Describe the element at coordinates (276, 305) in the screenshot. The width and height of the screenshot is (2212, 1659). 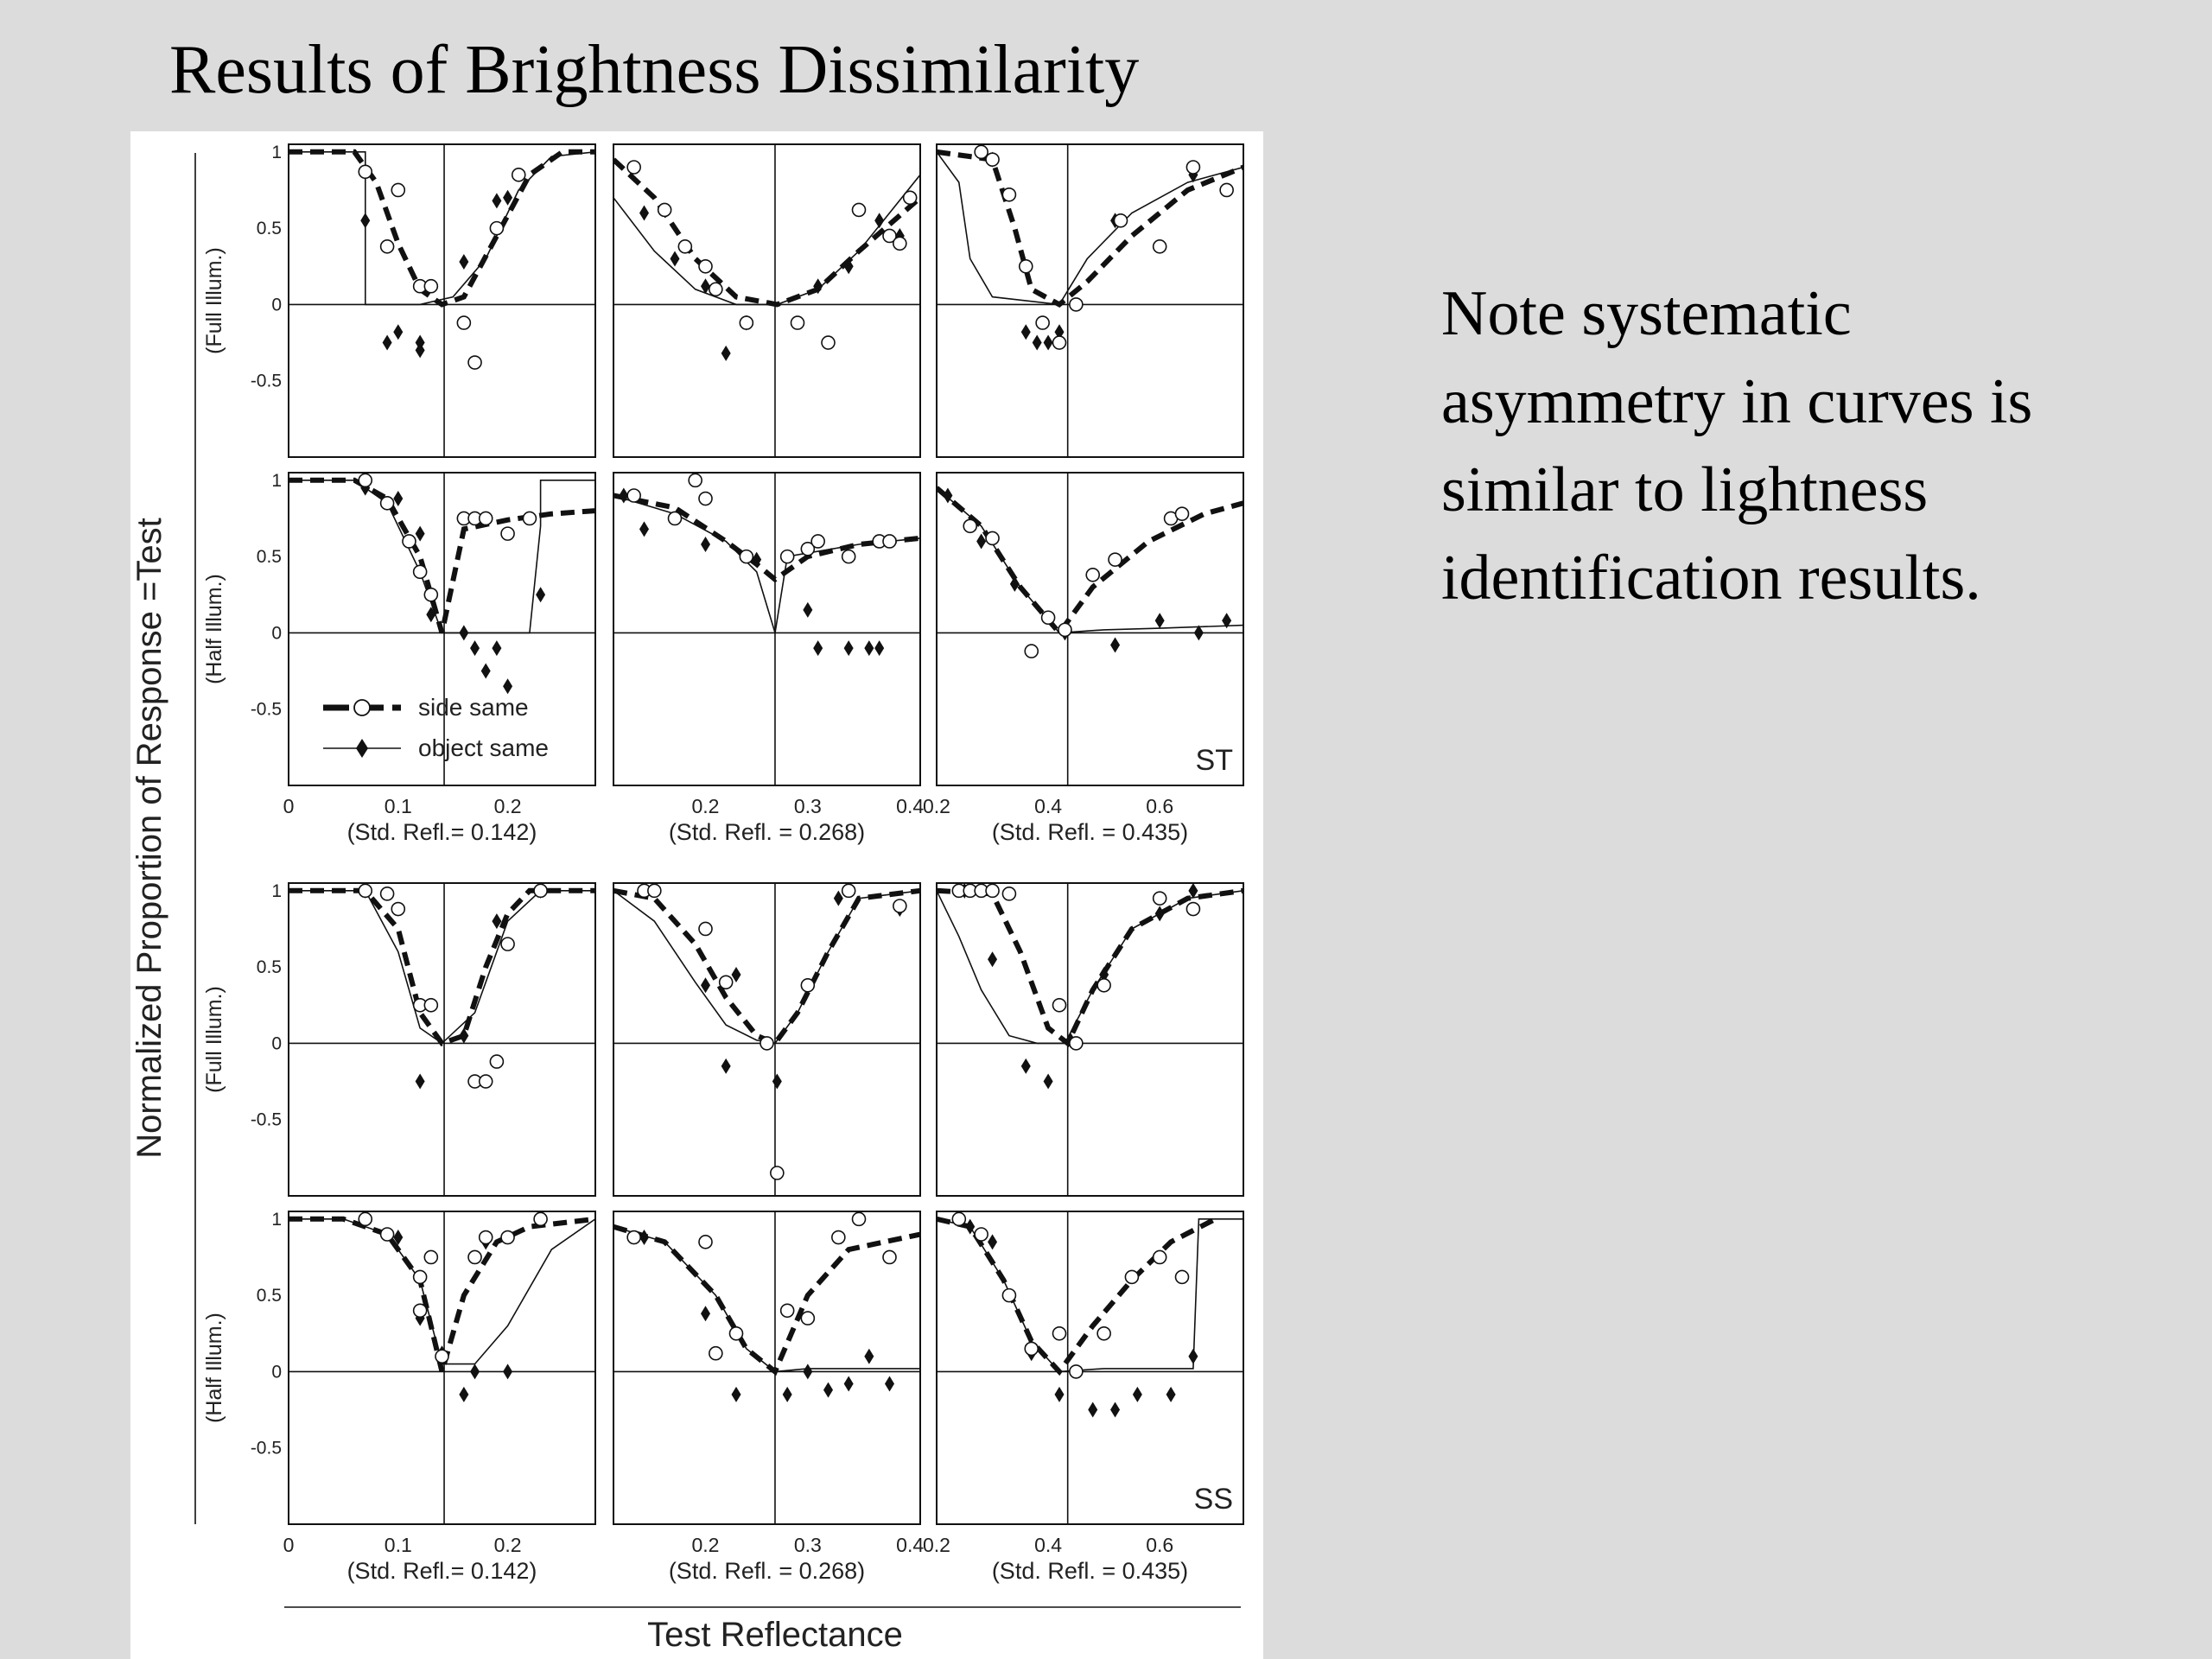
I see `y-tick-label: 0` at that location.